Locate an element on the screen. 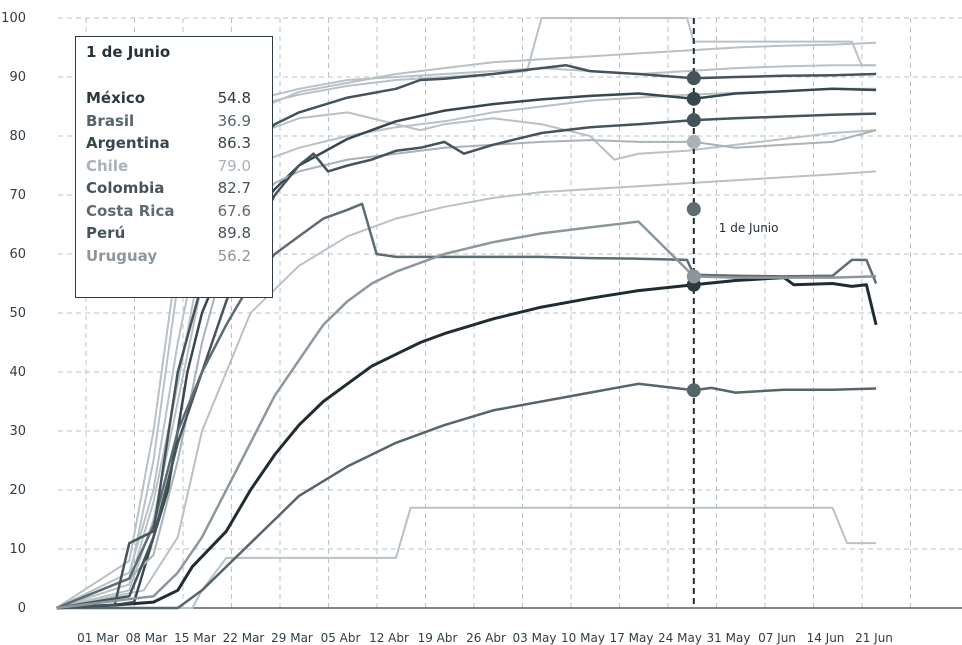  y-tick-label: 20 is located at coordinates (17, 490).